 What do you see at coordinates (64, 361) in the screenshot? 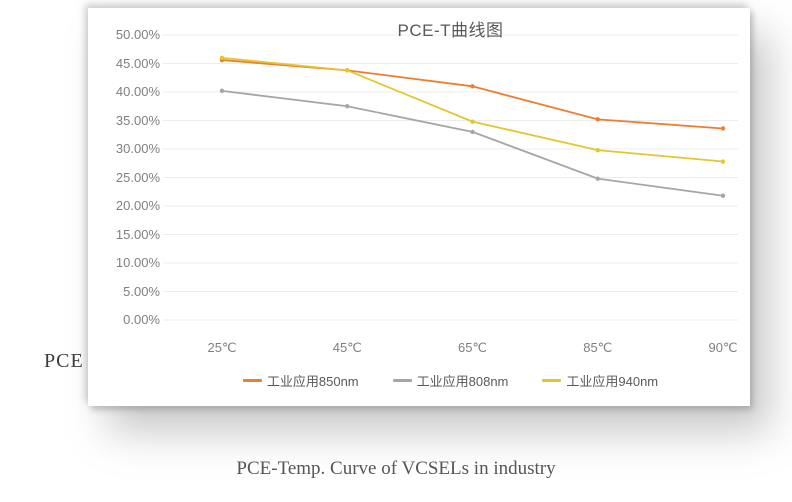
I see `pce-axis-label: PCE` at bounding box center [64, 361].